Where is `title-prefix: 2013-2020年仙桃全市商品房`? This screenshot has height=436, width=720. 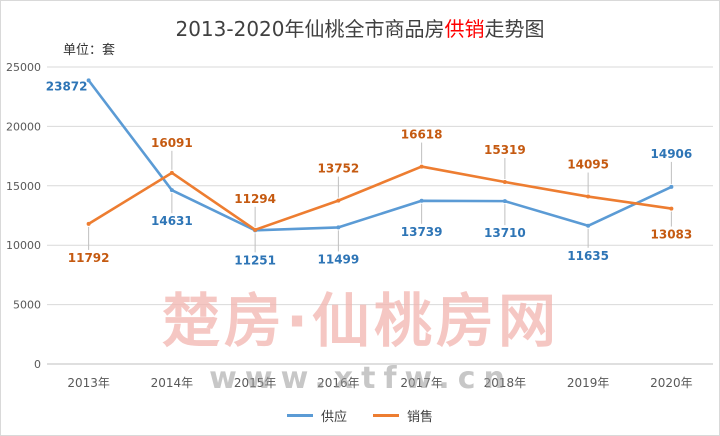 title-prefix: 2013-2020年仙桃全市商品房 is located at coordinates (310, 29).